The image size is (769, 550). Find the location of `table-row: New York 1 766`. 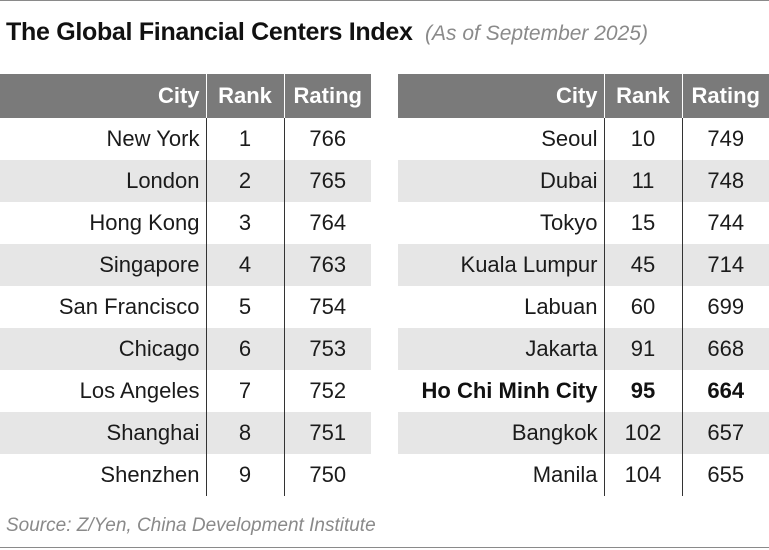

table-row: New York 1 766 is located at coordinates (185, 139).